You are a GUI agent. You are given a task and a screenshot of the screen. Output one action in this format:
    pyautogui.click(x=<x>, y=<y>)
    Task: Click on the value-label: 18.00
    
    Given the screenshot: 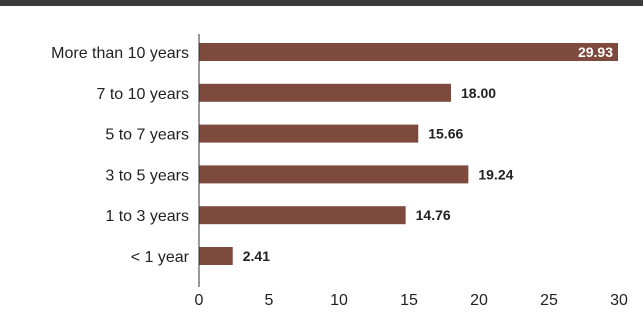 What is the action you would take?
    pyautogui.click(x=478, y=93)
    